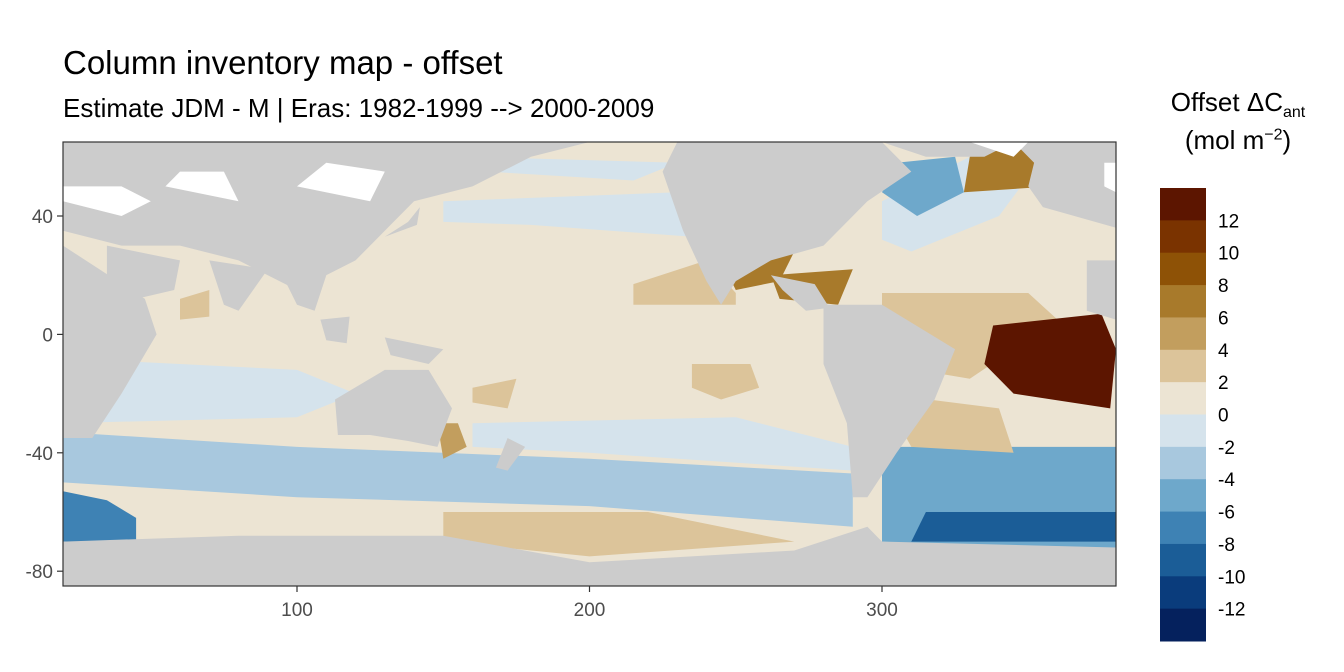  I want to click on x-tick-label: 200, so click(590, 610).